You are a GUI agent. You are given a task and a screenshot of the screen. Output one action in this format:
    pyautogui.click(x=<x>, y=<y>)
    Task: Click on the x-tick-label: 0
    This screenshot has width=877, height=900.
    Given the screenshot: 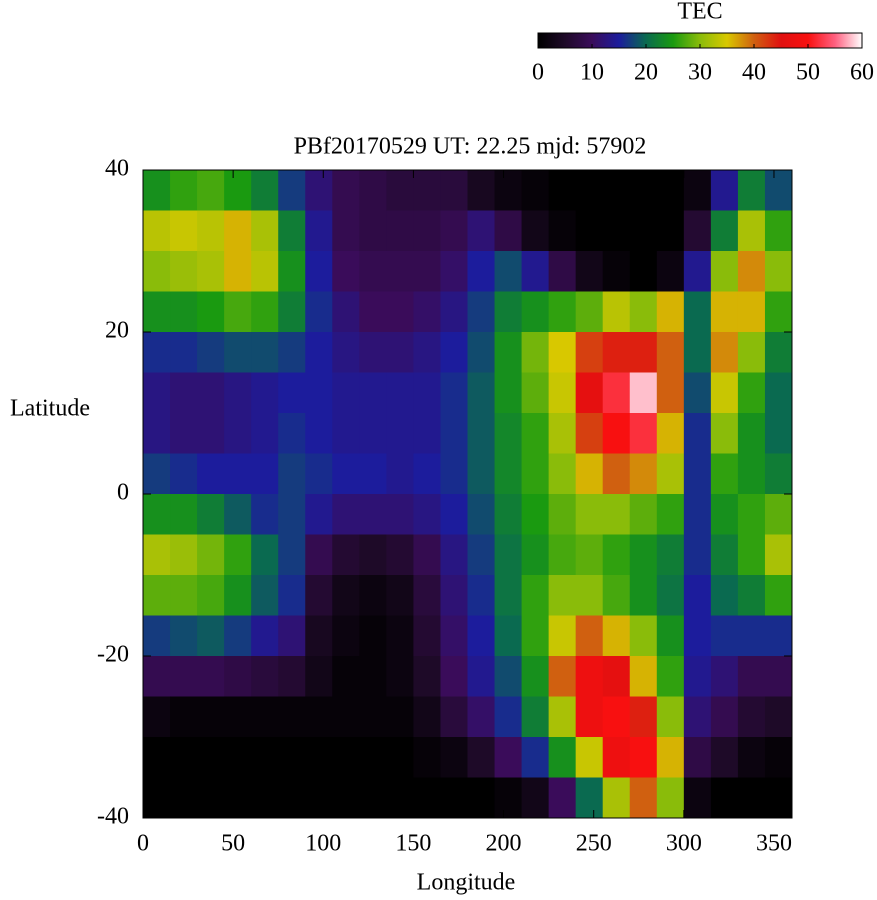 What is the action you would take?
    pyautogui.click(x=143, y=844)
    